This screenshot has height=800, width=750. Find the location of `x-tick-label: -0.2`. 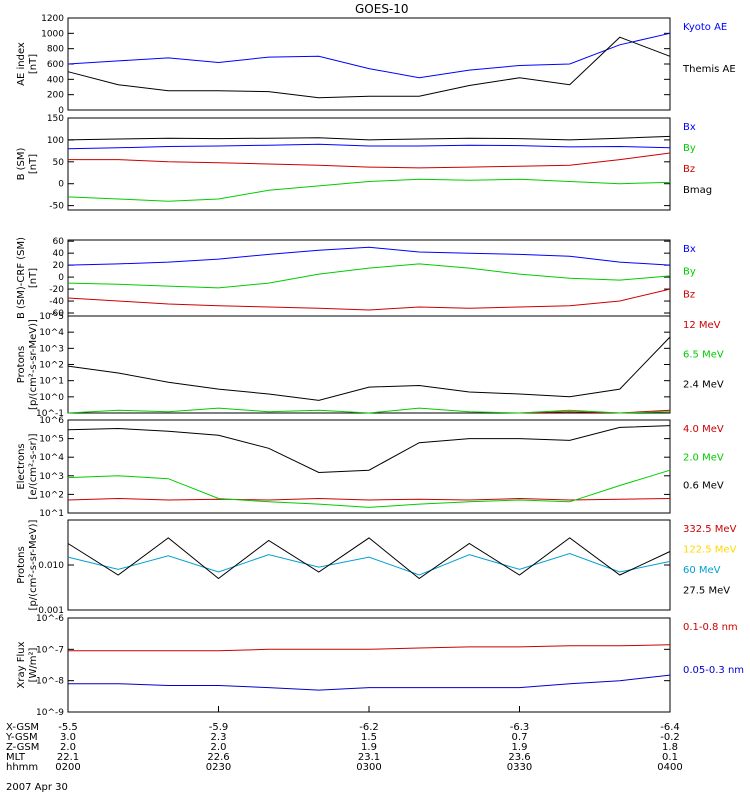

x-tick-label: -0.2 is located at coordinates (670, 737).